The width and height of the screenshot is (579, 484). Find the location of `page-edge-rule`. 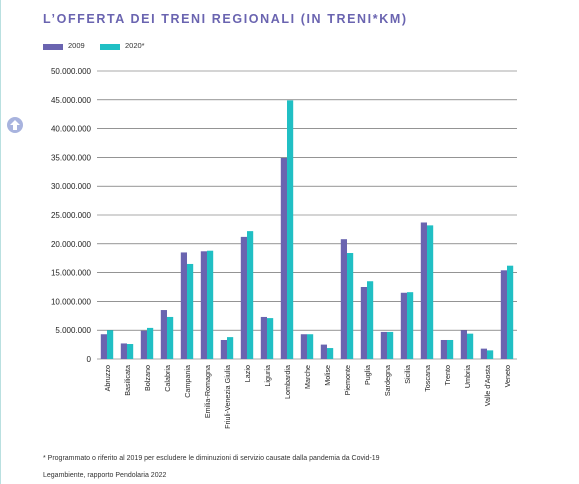

page-edge-rule is located at coordinates (0, 242).